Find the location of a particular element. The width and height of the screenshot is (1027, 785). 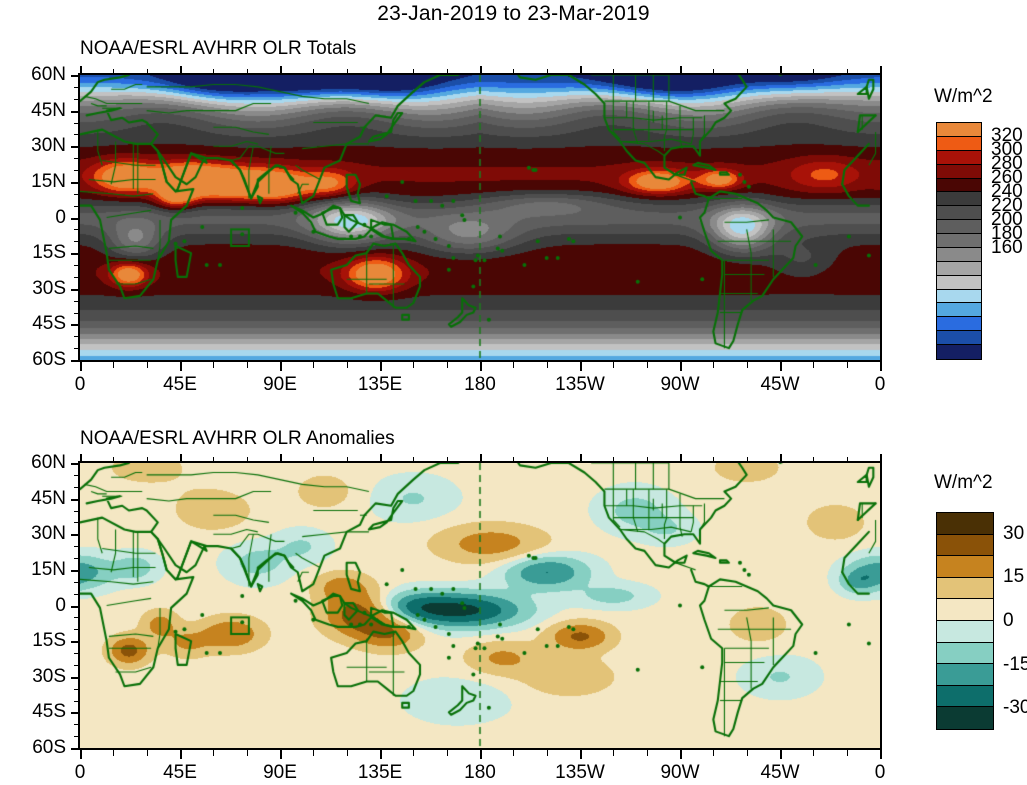

colorbar-totals is located at coordinates (959, 241).